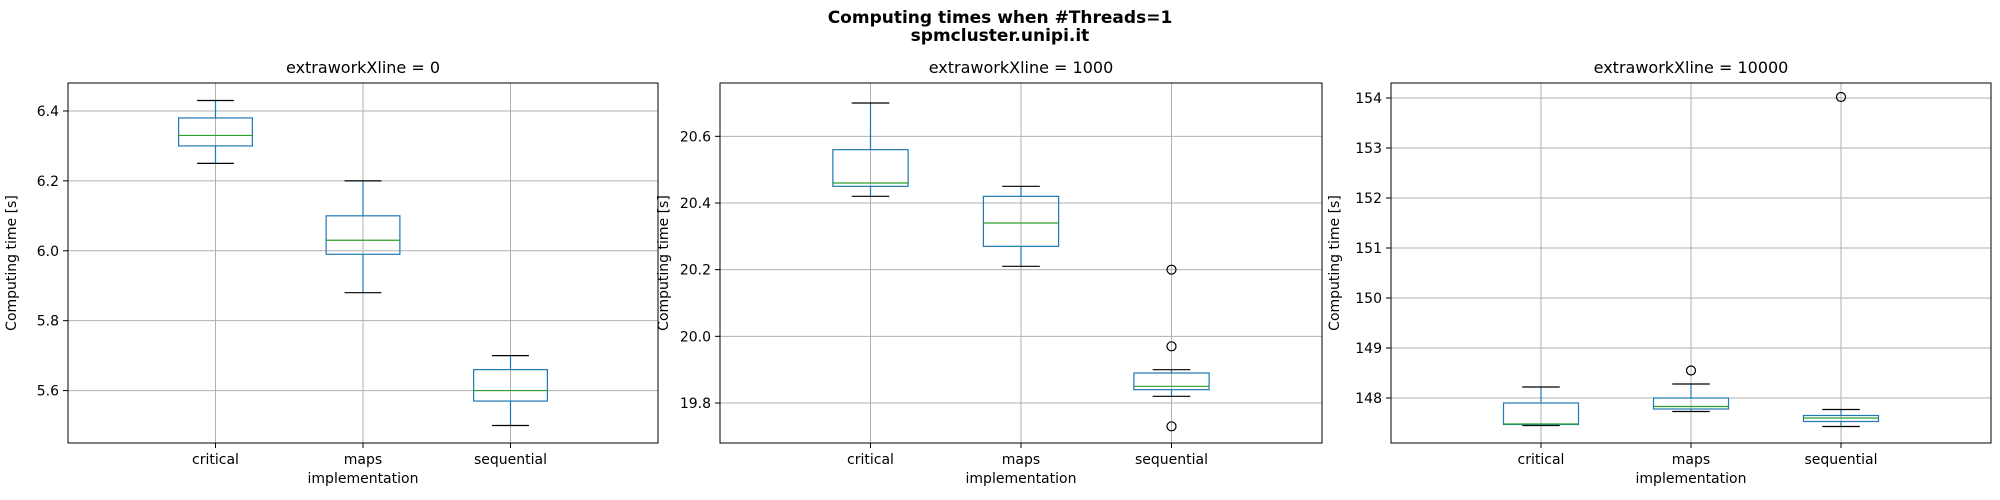 The height and width of the screenshot is (500, 2000). What do you see at coordinates (695, 404) in the screenshot?
I see `y-tick-label: 19.8` at bounding box center [695, 404].